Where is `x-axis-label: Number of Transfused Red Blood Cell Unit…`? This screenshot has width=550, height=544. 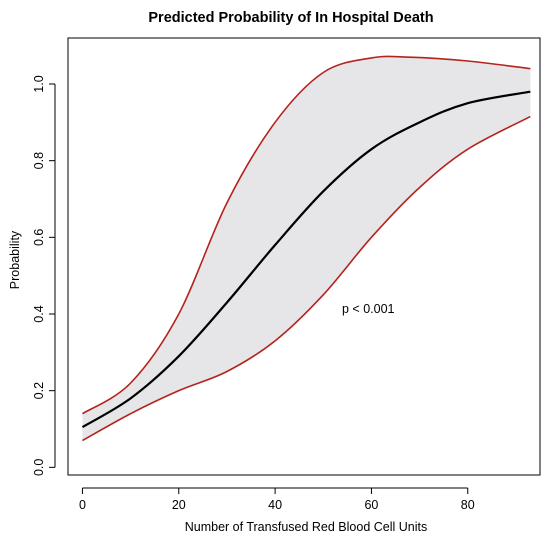
x-axis-label: Number of Transfused Red Blood Cell Unit… is located at coordinates (306, 527).